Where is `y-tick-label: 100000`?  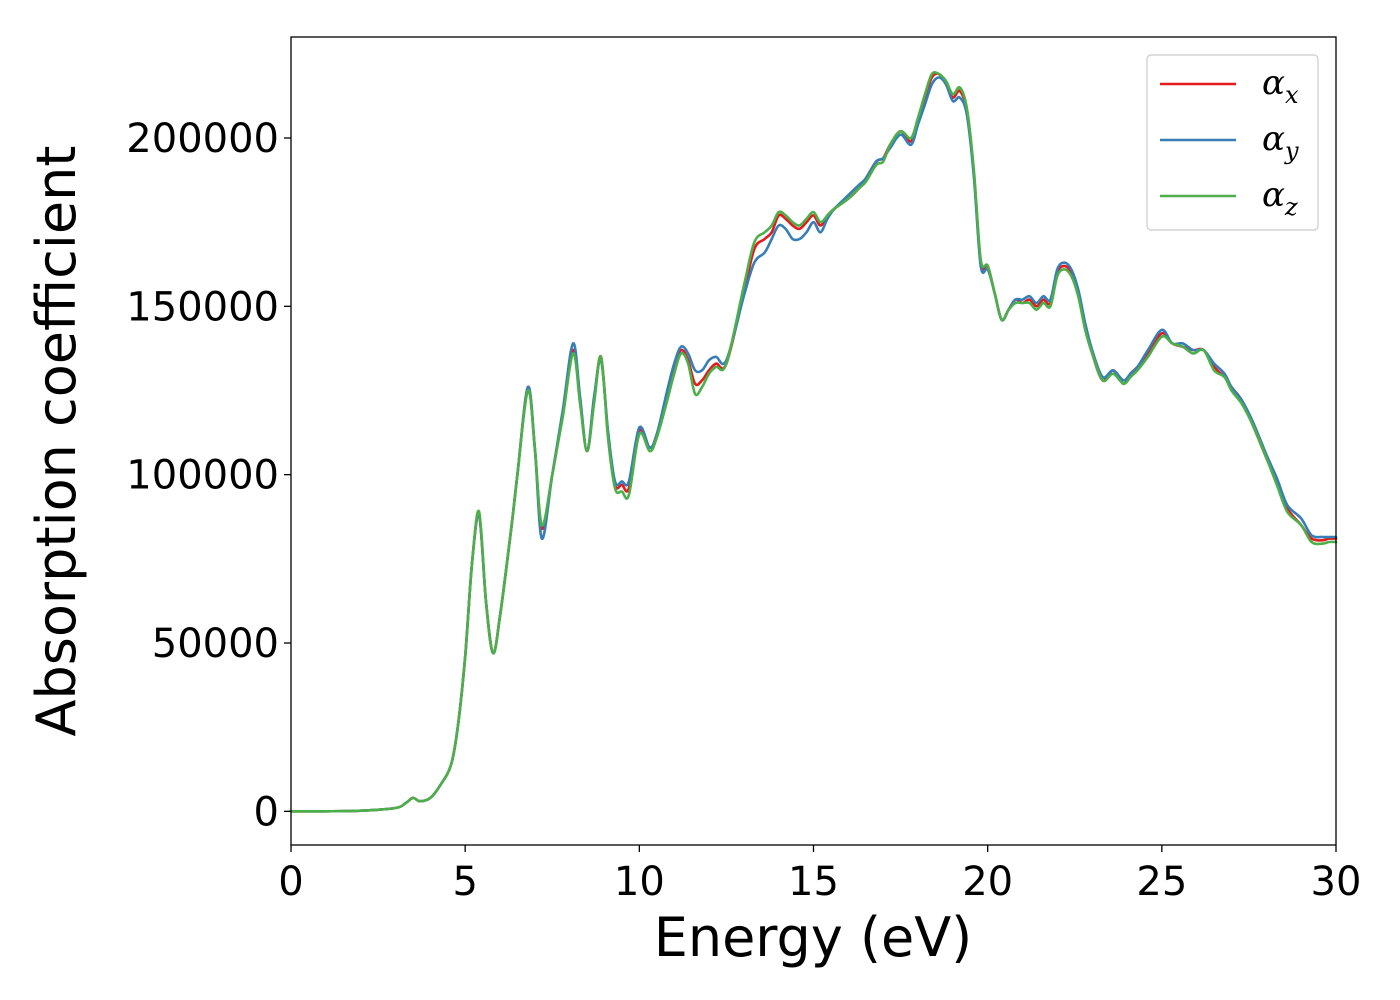
y-tick-label: 100000 is located at coordinates (202, 476).